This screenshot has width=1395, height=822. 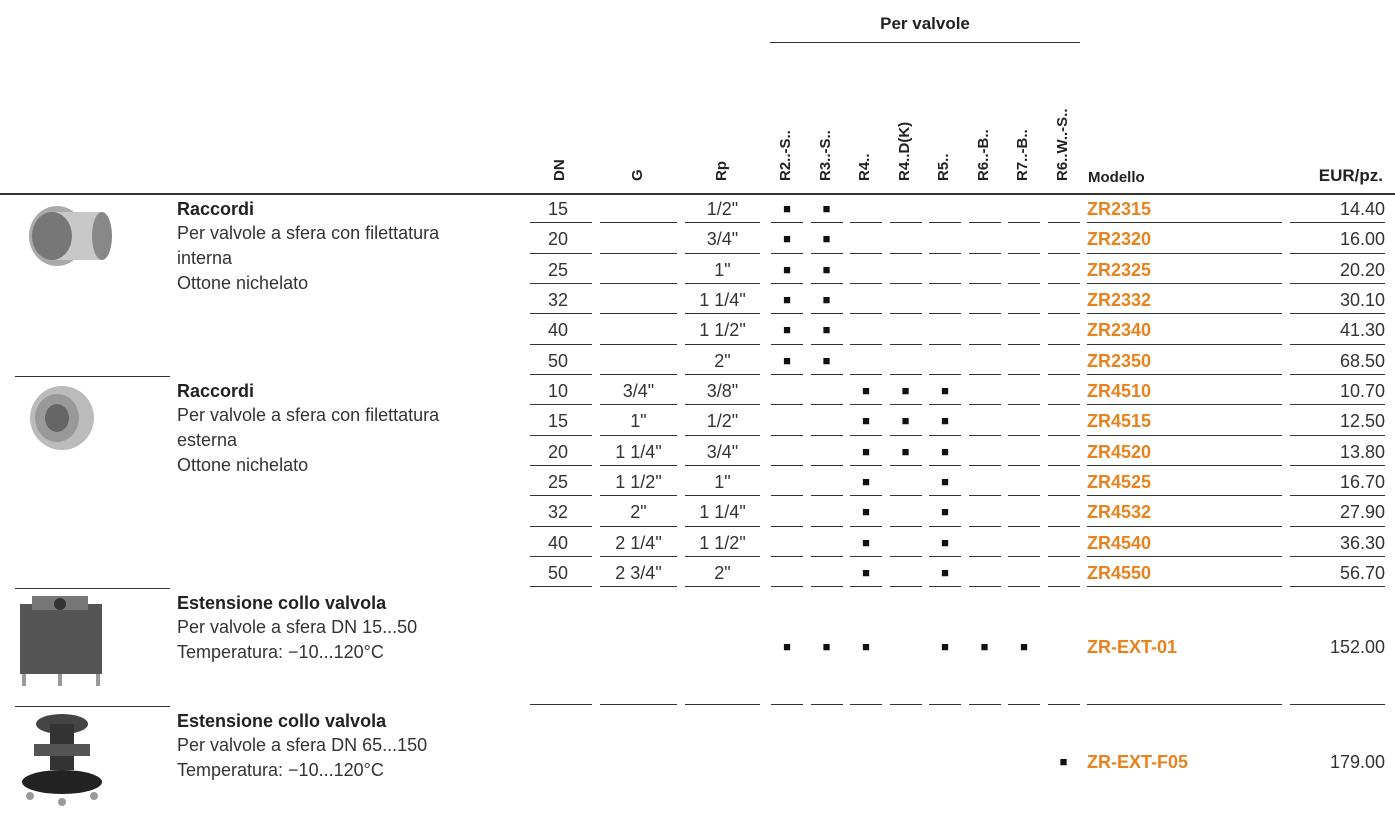 I want to click on cell-price: 16.00, so click(x=1362, y=239).